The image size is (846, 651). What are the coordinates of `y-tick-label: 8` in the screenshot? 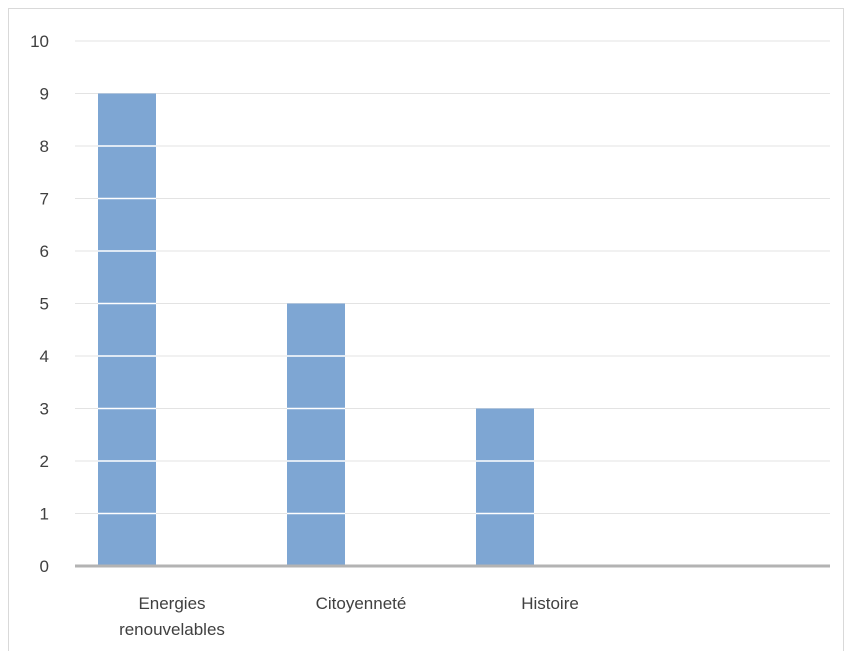 It's located at (44, 146).